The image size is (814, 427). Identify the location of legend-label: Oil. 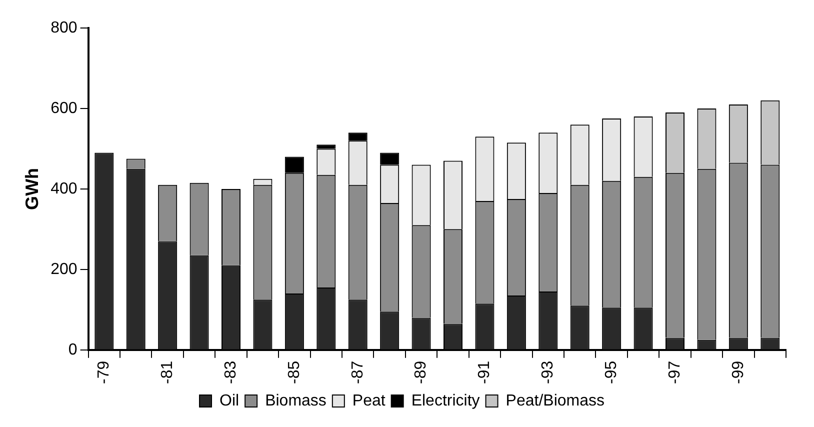
(230, 401).